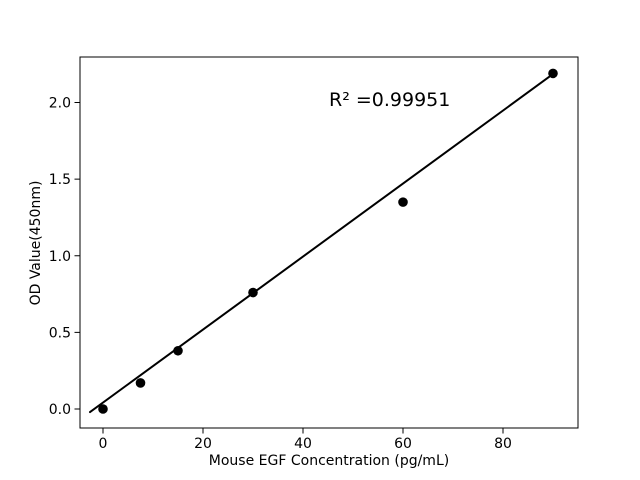  What do you see at coordinates (329, 461) in the screenshot?
I see `x-axis-label: Mouse EGF Concentration (pg/mL)` at bounding box center [329, 461].